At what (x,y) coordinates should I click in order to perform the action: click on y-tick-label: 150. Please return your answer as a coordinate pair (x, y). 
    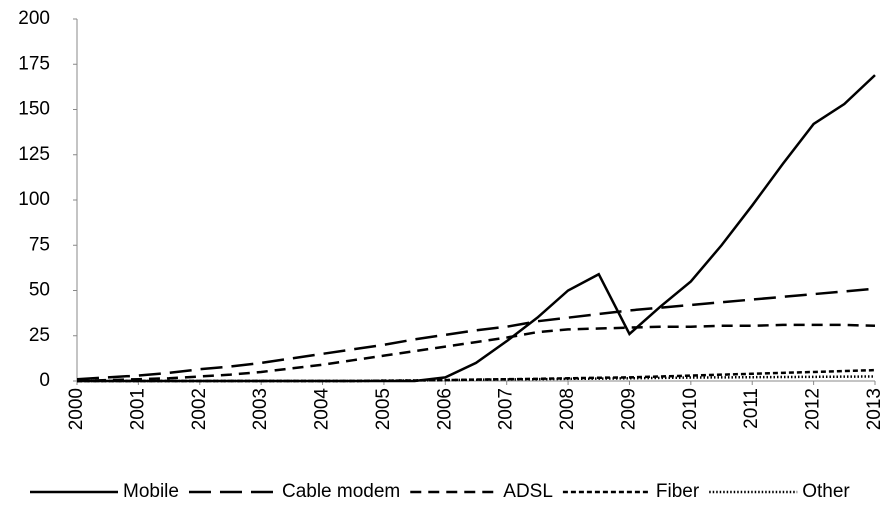
    Looking at the image, I should click on (34, 109).